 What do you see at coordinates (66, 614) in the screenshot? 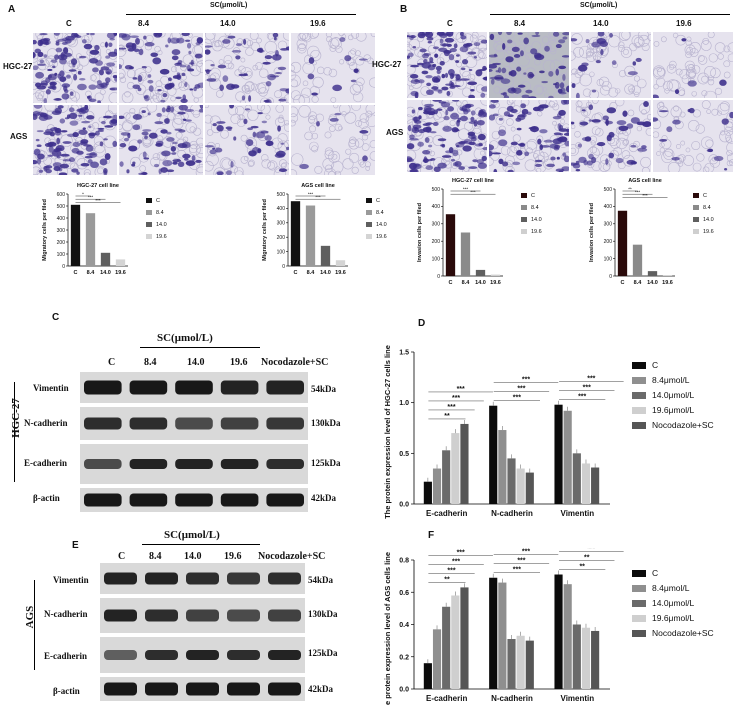
I see `blot-e-label-ncadherin: N-cadherin` at bounding box center [66, 614].